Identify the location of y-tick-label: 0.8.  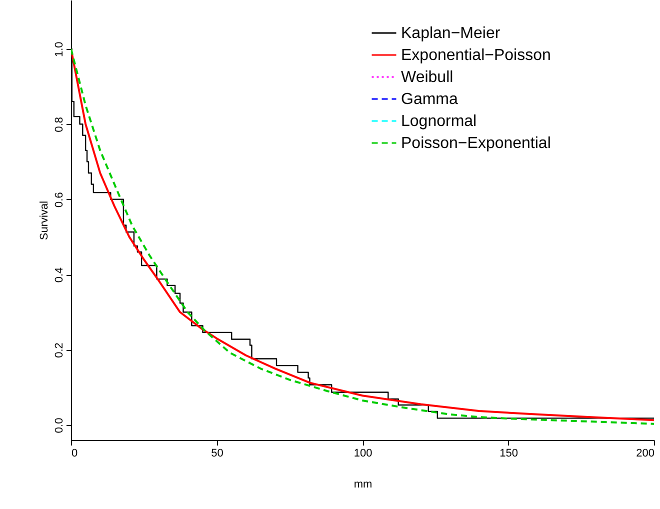
(60, 124).